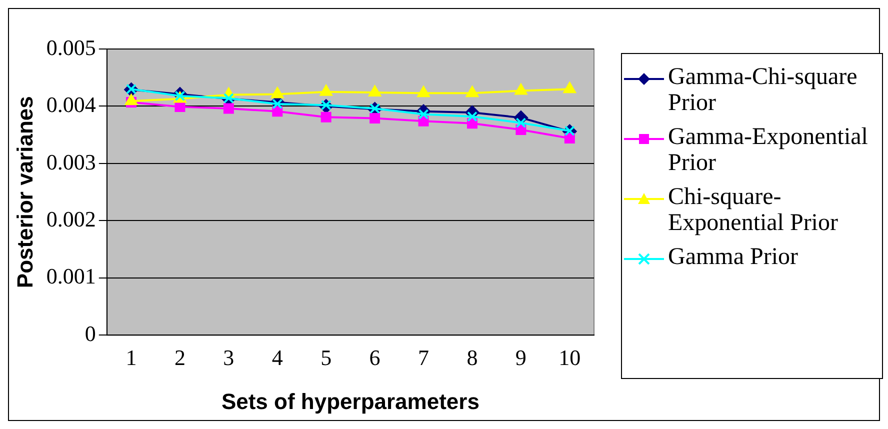  What do you see at coordinates (228, 357) in the screenshot?
I see `x-tick-label: 3` at bounding box center [228, 357].